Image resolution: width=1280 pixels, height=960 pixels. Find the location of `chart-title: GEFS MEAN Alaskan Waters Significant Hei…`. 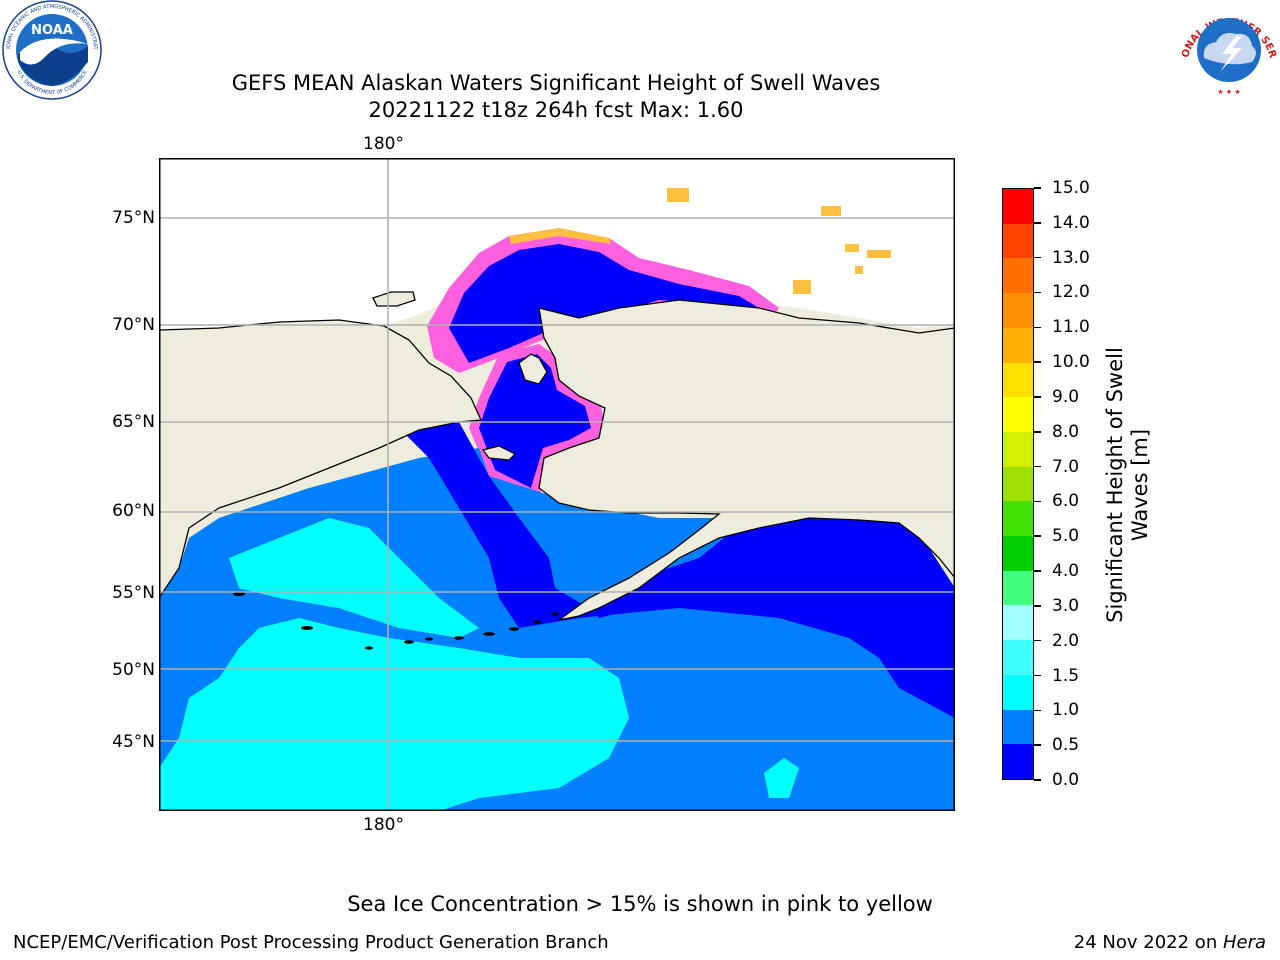

chart-title: GEFS MEAN Alaskan Waters Significant Hei… is located at coordinates (556, 83).